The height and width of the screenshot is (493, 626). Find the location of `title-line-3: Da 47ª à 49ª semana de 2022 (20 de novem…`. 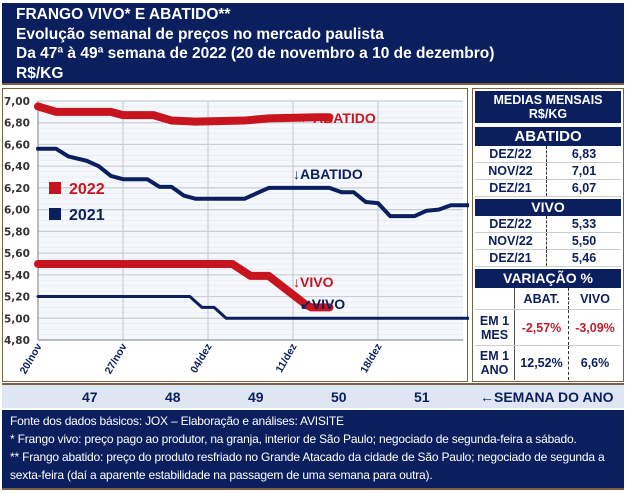

title-line-3: Da 47ª à 49ª semana de 2022 (20 de novem… is located at coordinates (255, 53).